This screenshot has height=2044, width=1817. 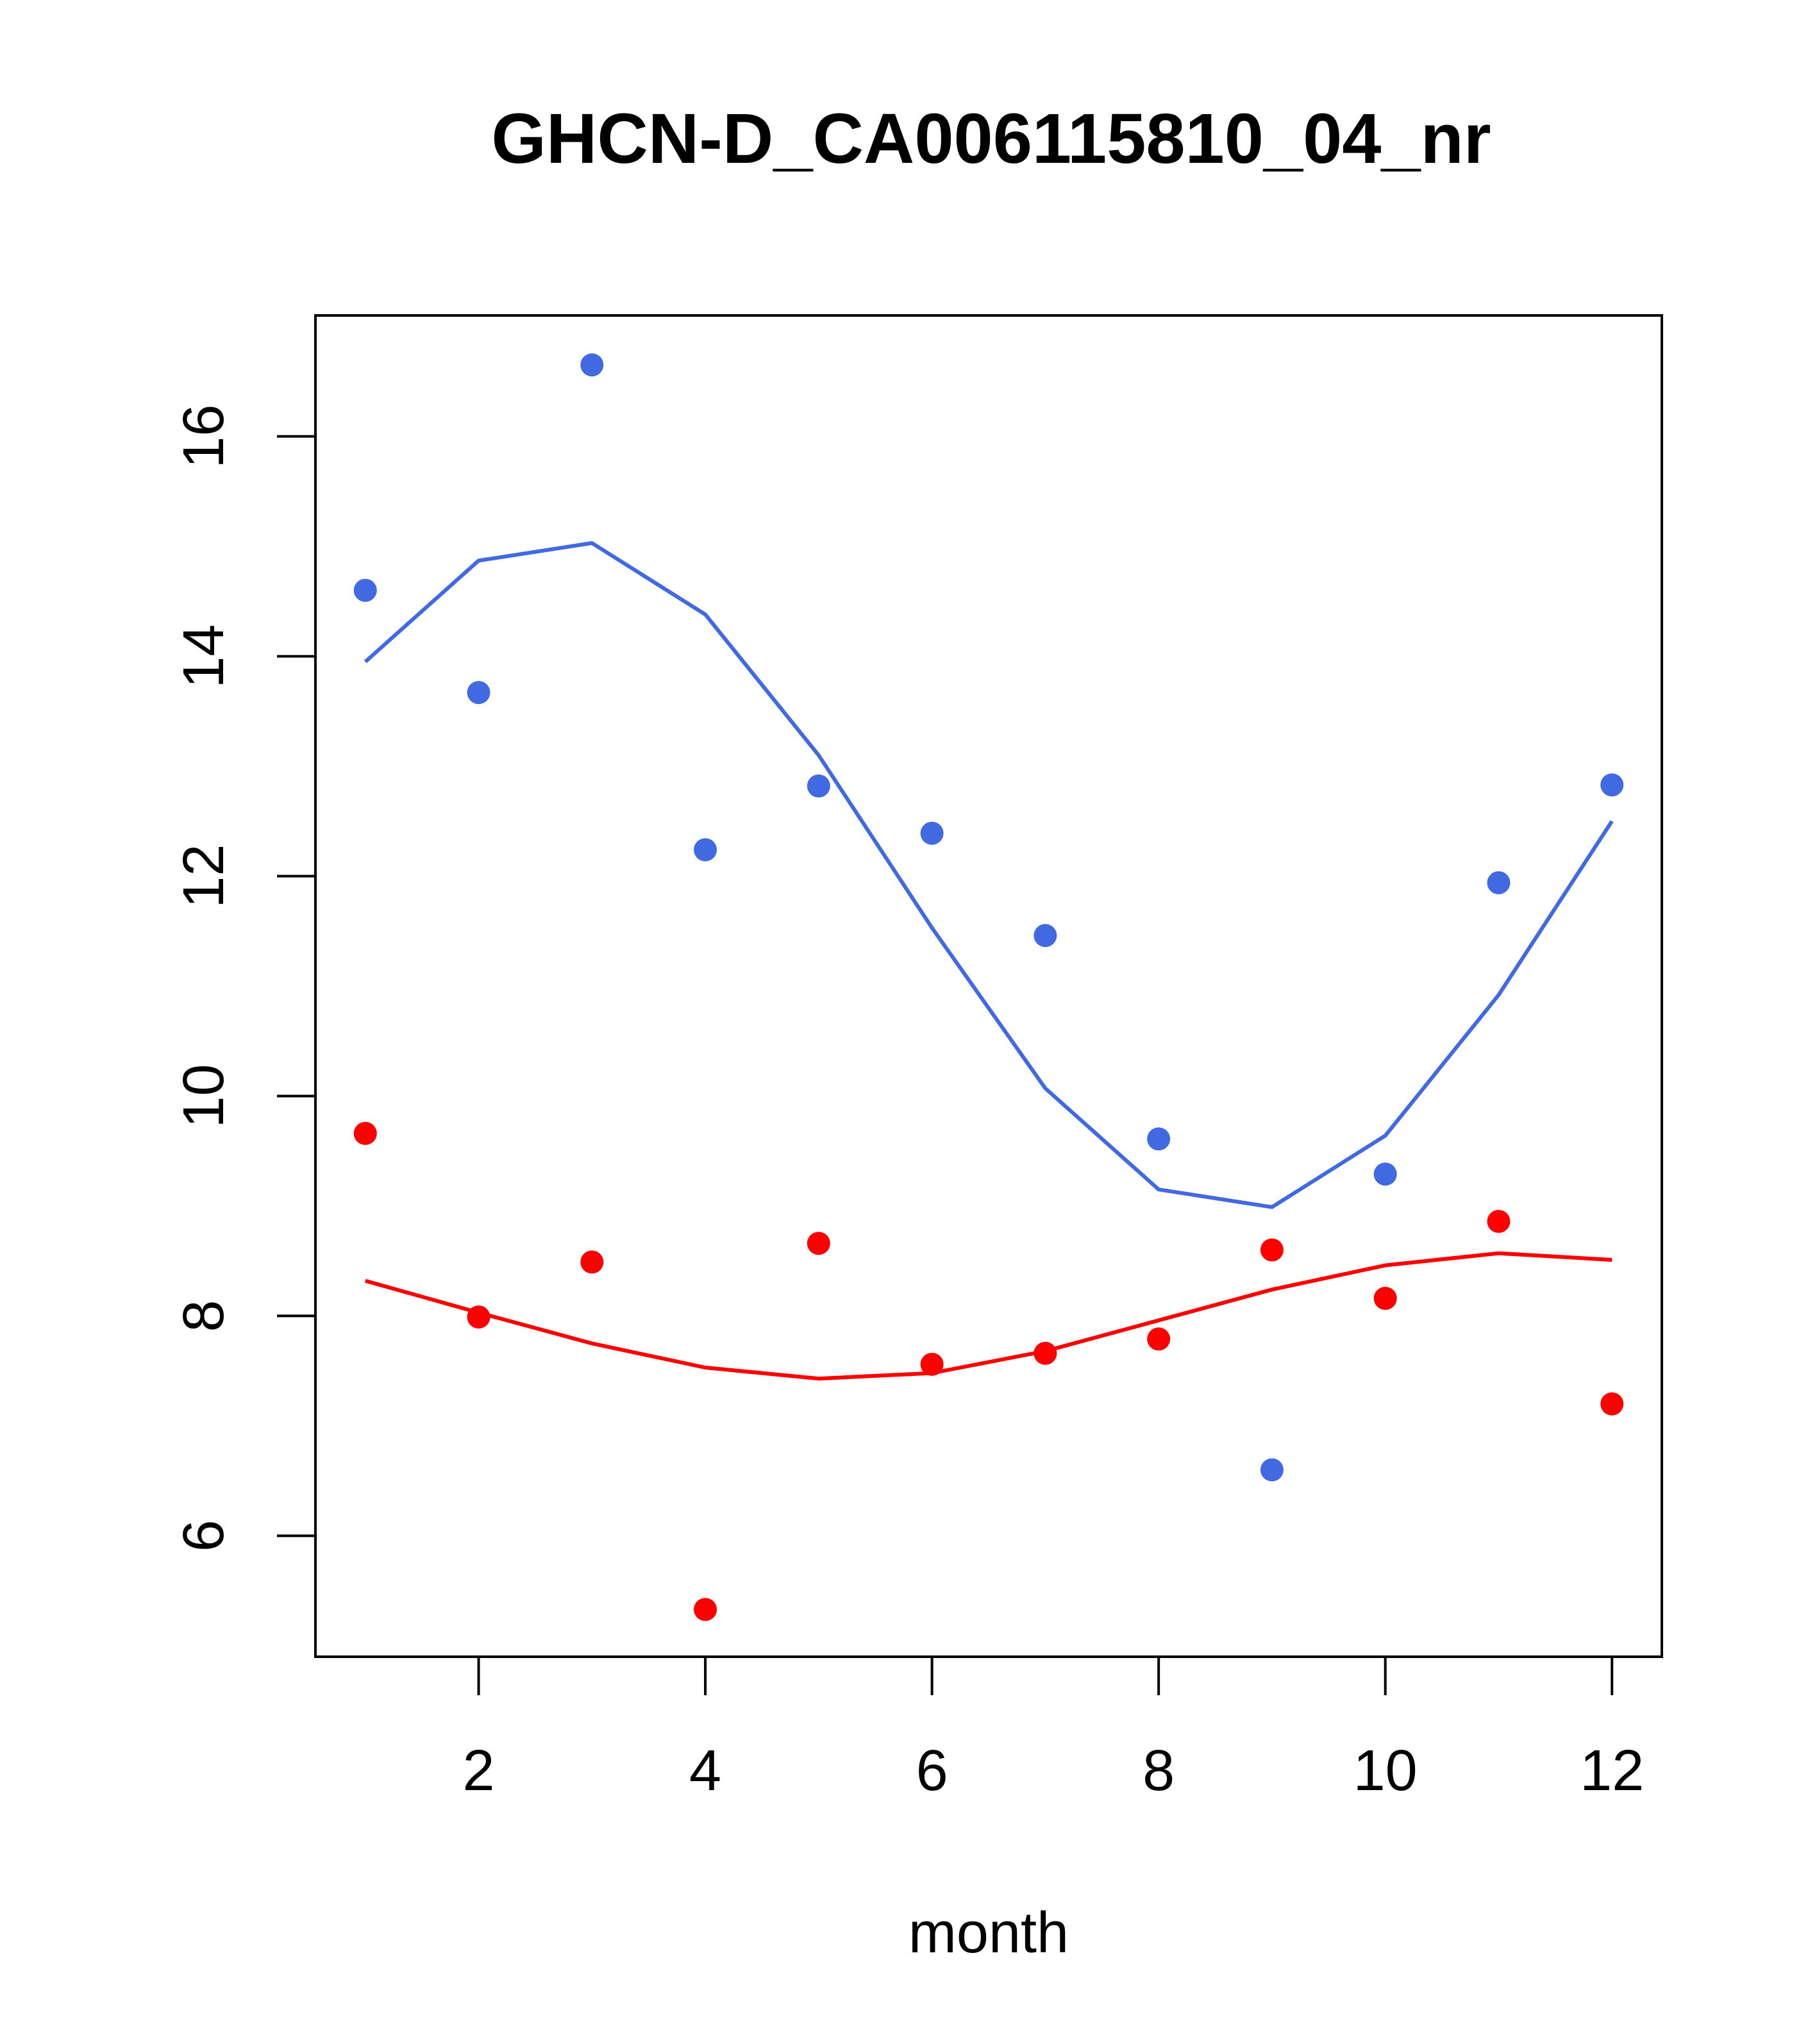 What do you see at coordinates (204, 1096) in the screenshot?
I see `y-tick-label-10: 10` at bounding box center [204, 1096].